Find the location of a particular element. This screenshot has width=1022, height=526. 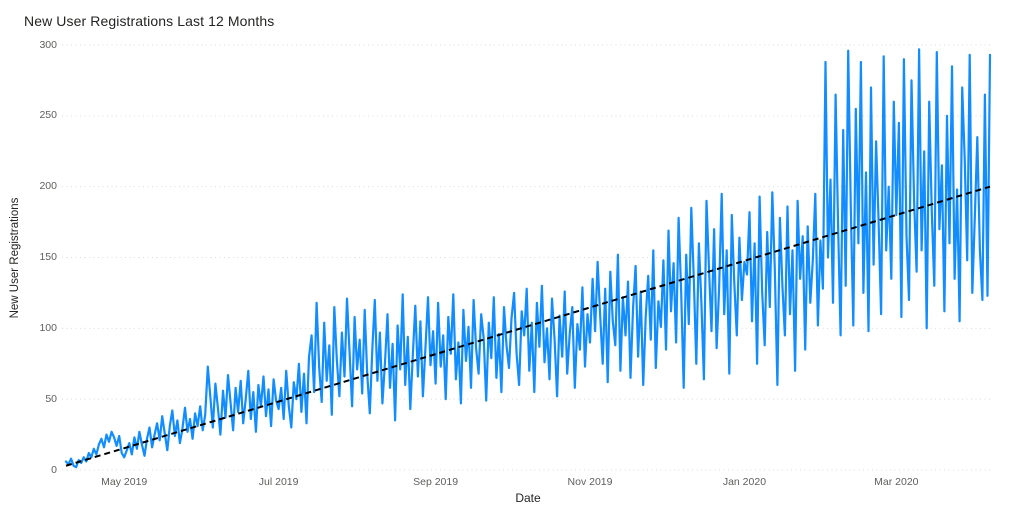

x-axis-tick-label: Jan 2020 is located at coordinates (744, 482).